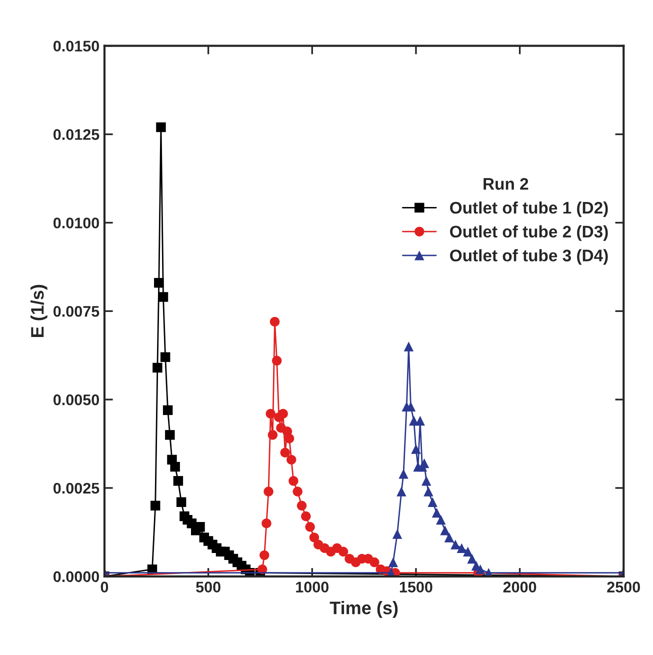  Describe the element at coordinates (77, 311) in the screenshot. I see `y-tick-label: 0.0075` at that location.